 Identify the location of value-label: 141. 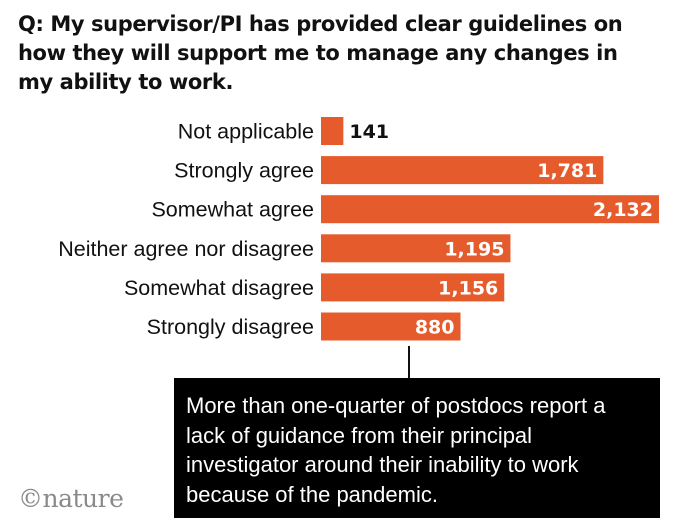
(369, 132).